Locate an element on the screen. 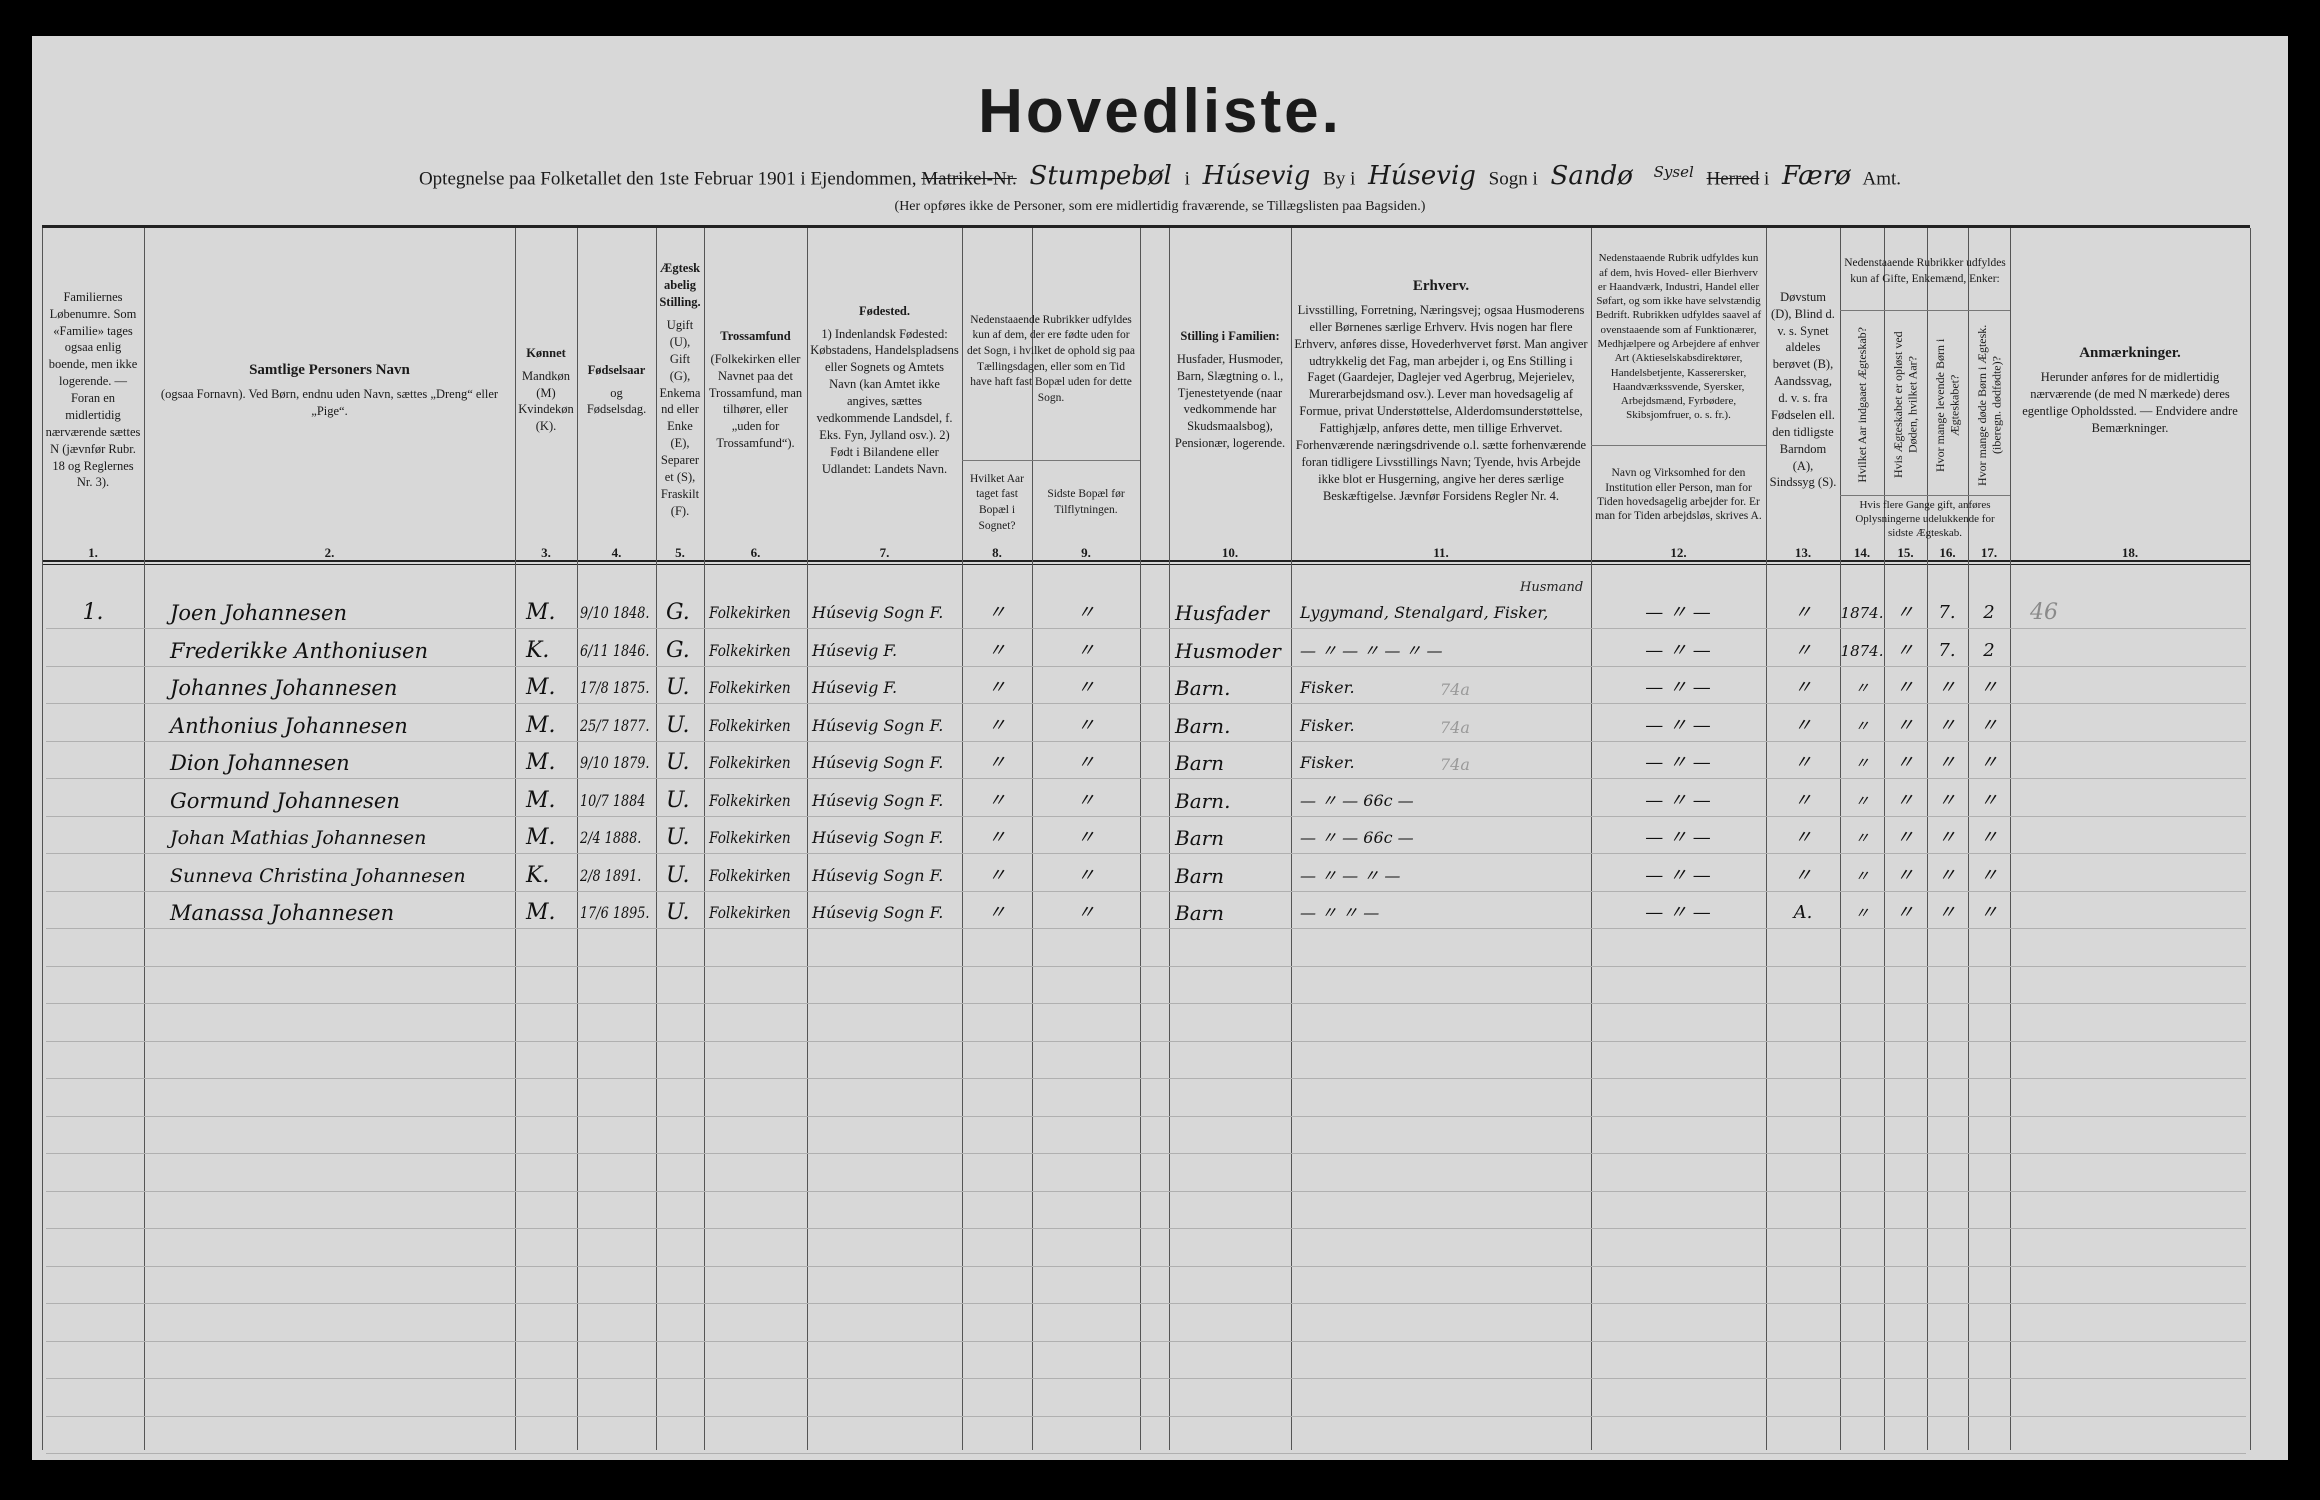 The height and width of the screenshot is (1500, 2320). column-number: 8. is located at coordinates (997, 552).